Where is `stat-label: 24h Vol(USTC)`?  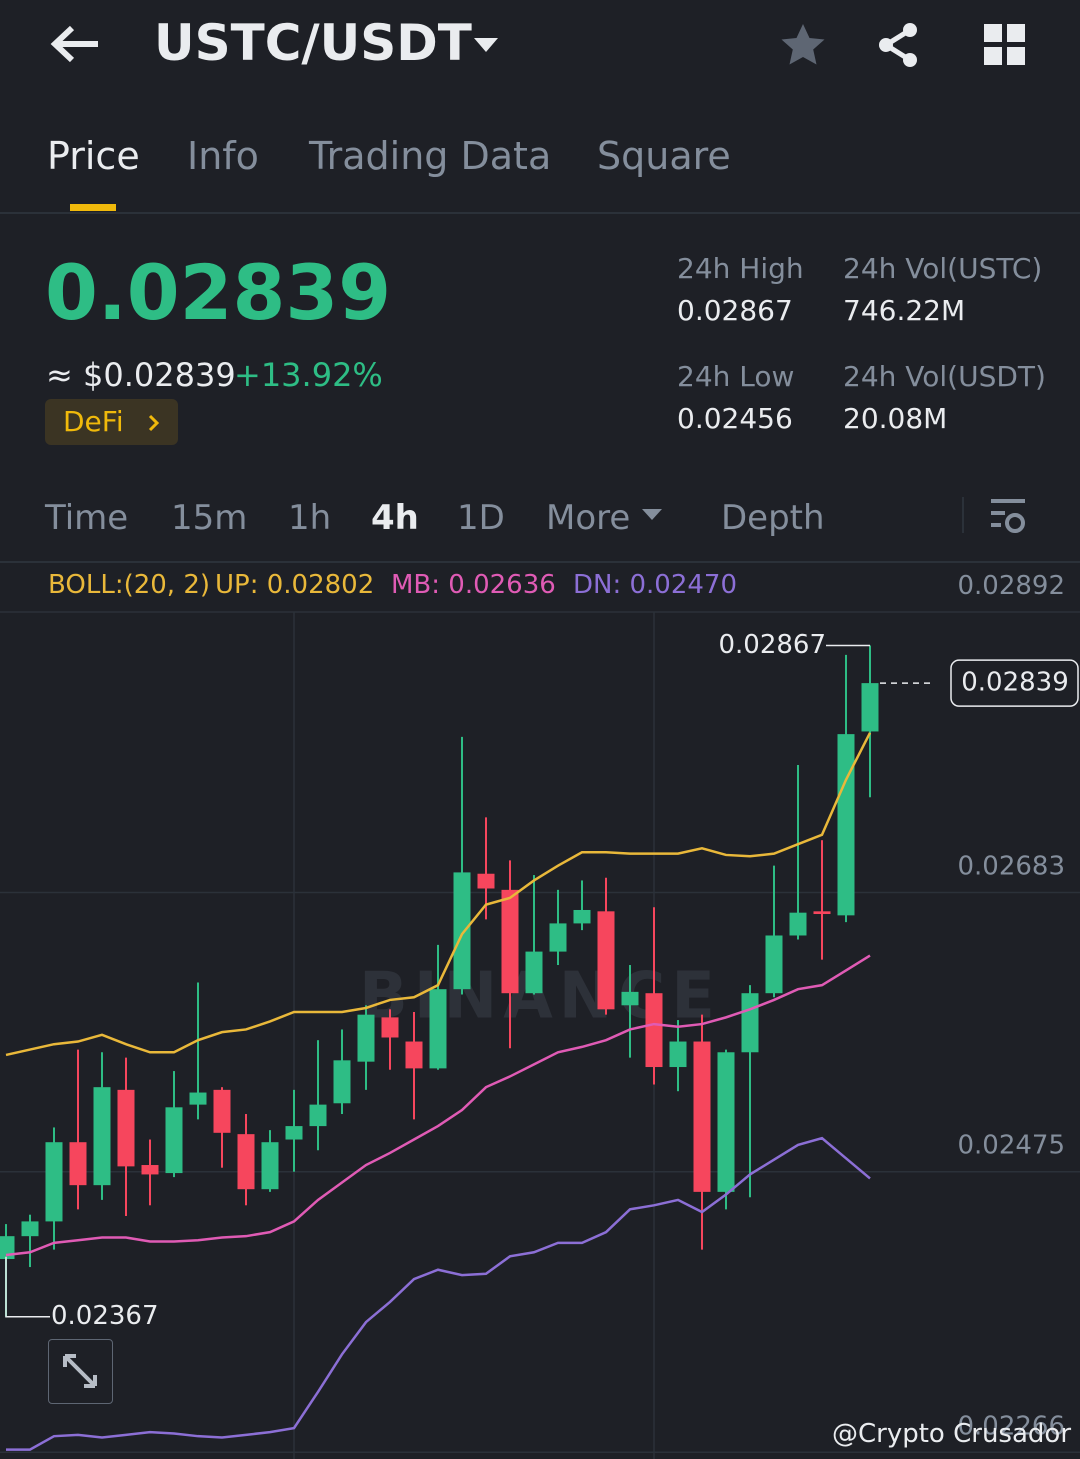 stat-label: 24h Vol(USTC) is located at coordinates (943, 268).